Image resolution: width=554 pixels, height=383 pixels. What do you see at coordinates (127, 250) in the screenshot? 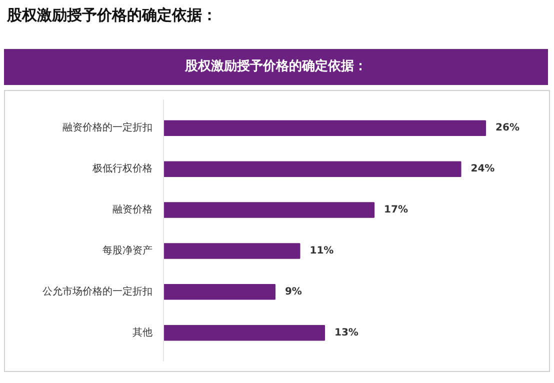
I see `y-tick-label: 每股净资产` at bounding box center [127, 250].